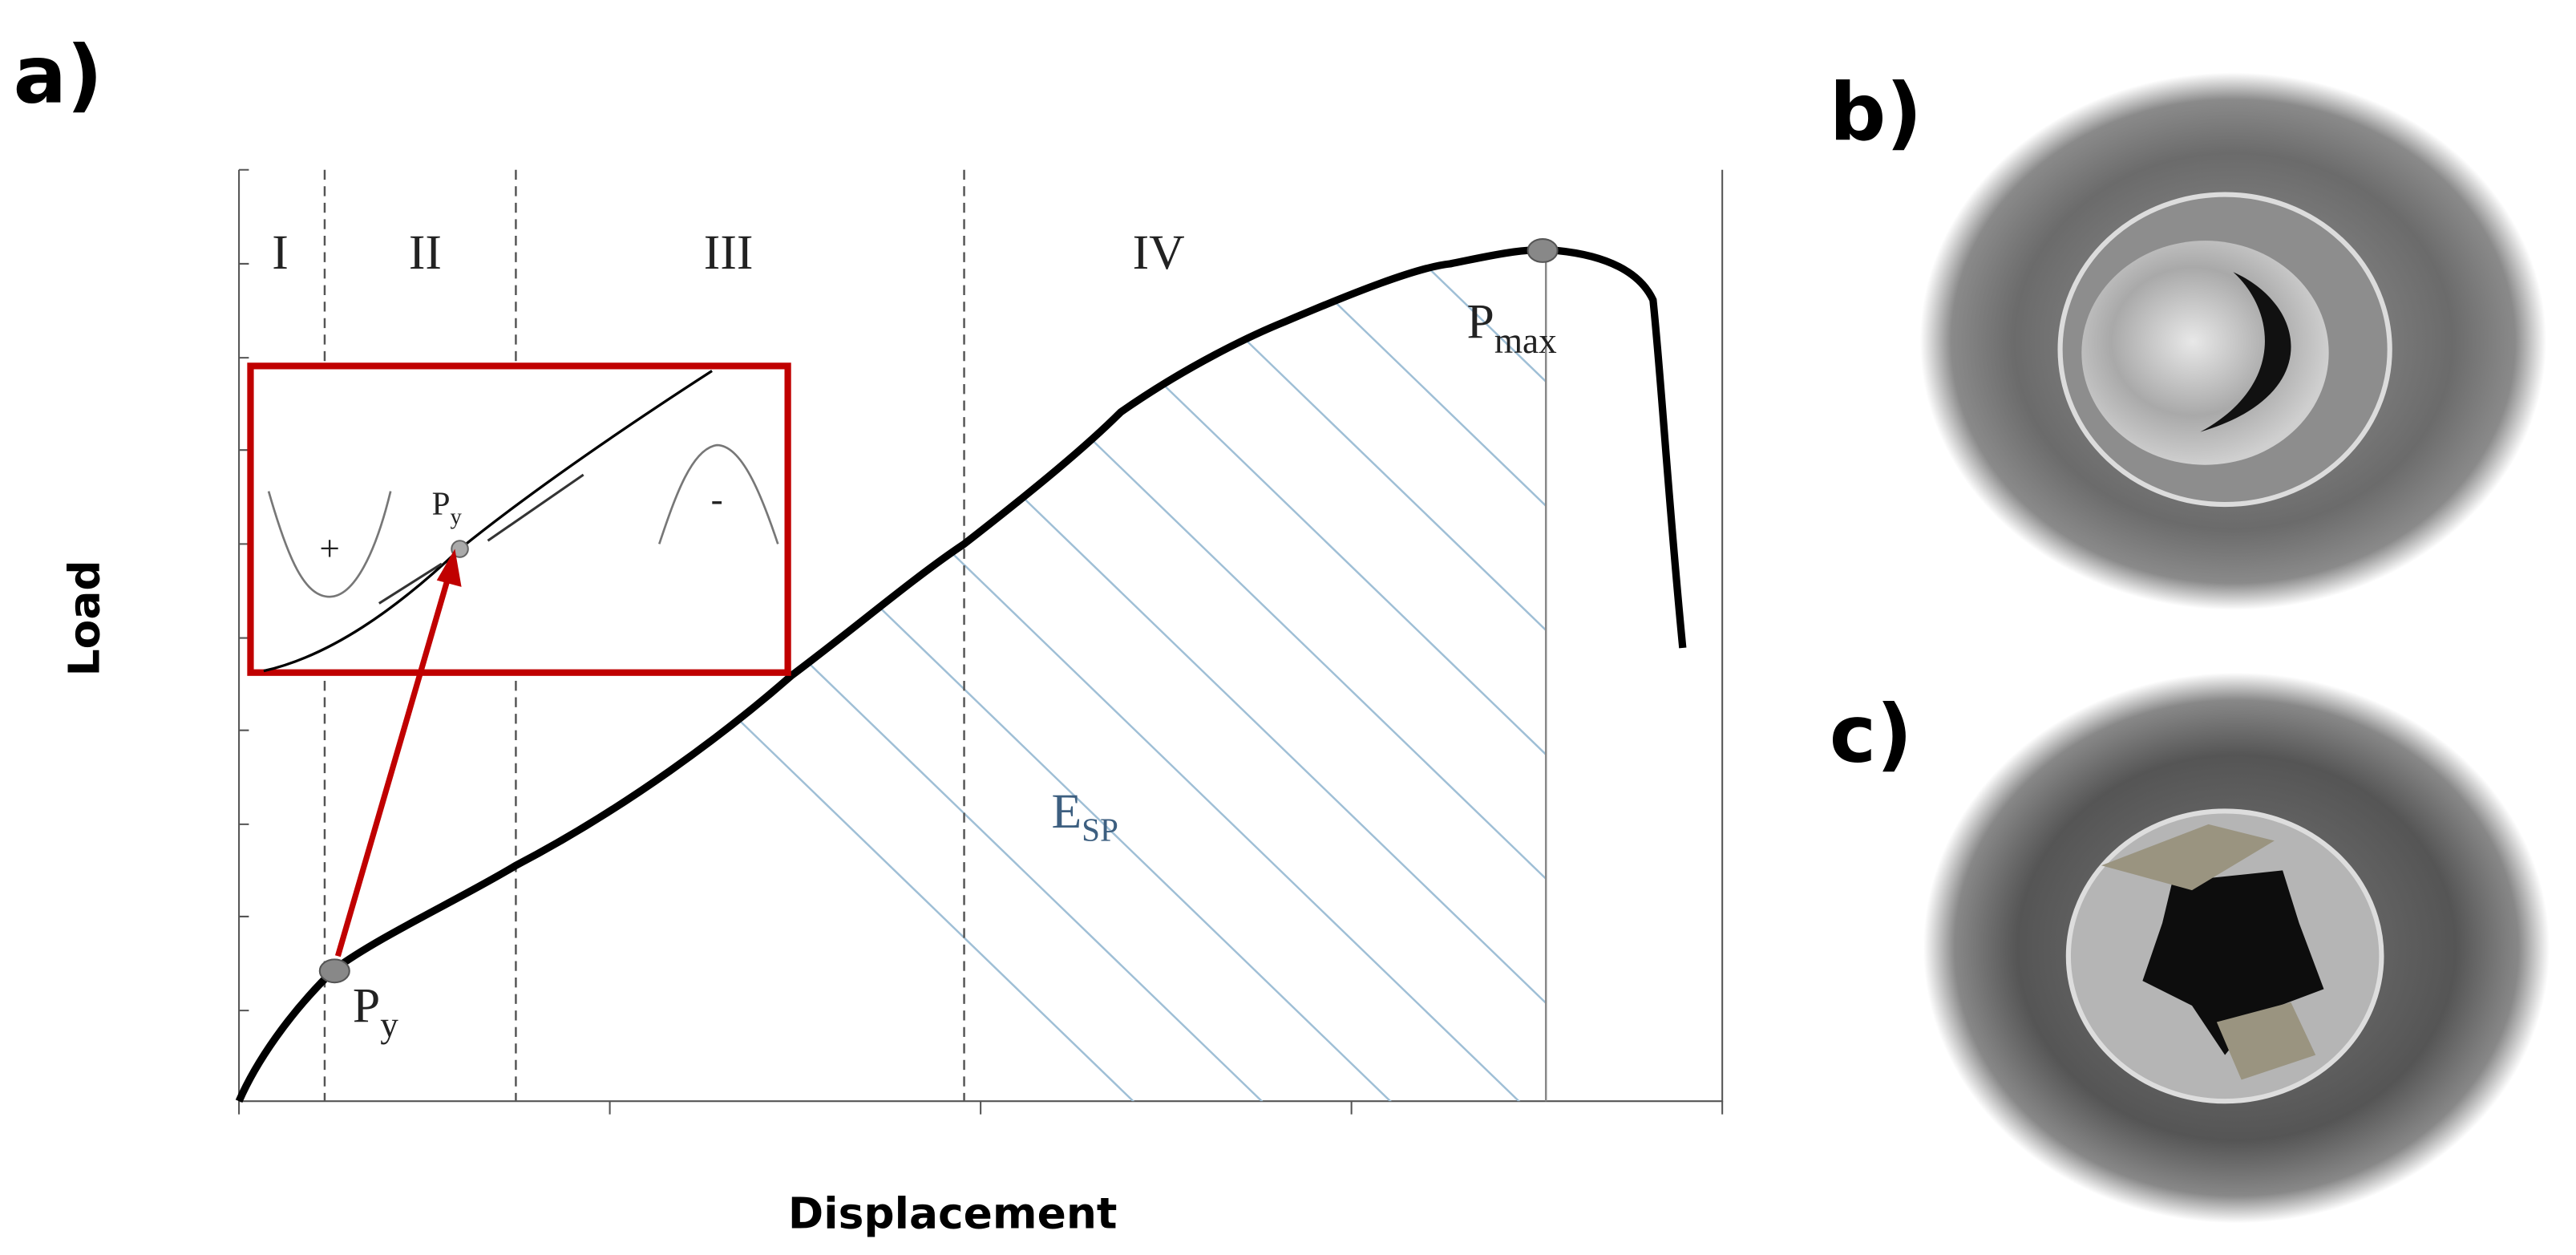 This screenshot has width=2576, height=1255. What do you see at coordinates (58, 75) in the screenshot?
I see `panel-label: a)` at bounding box center [58, 75].